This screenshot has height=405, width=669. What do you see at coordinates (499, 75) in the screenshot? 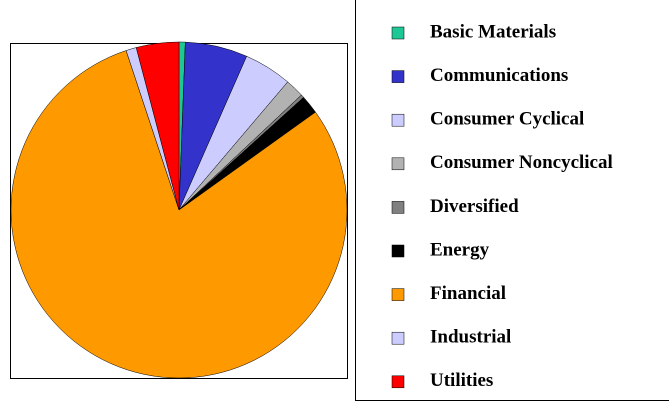
I see `legend-label: Communications` at bounding box center [499, 75].